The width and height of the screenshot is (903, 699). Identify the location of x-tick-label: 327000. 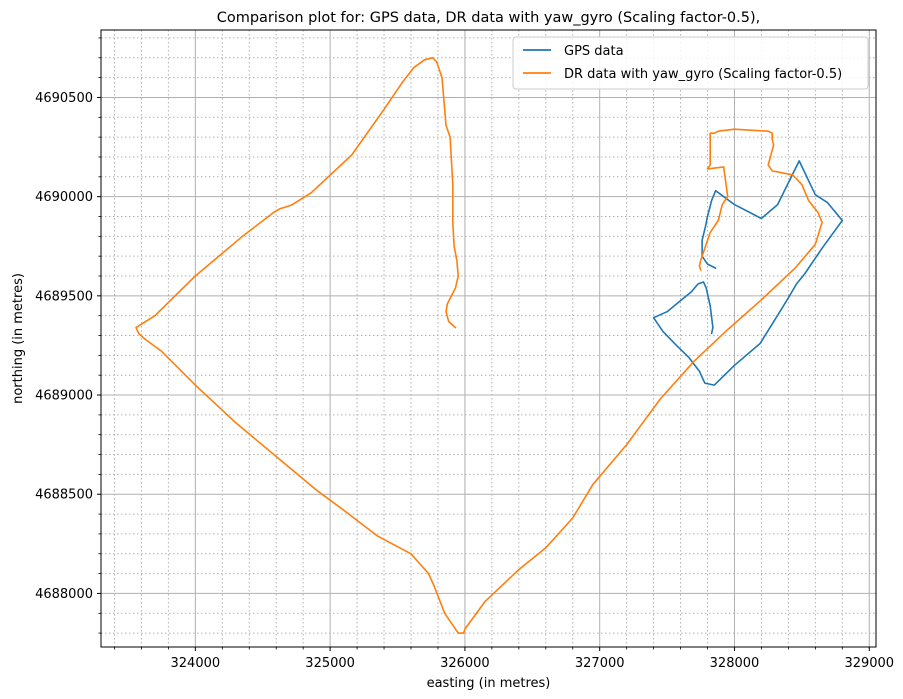
(600, 663).